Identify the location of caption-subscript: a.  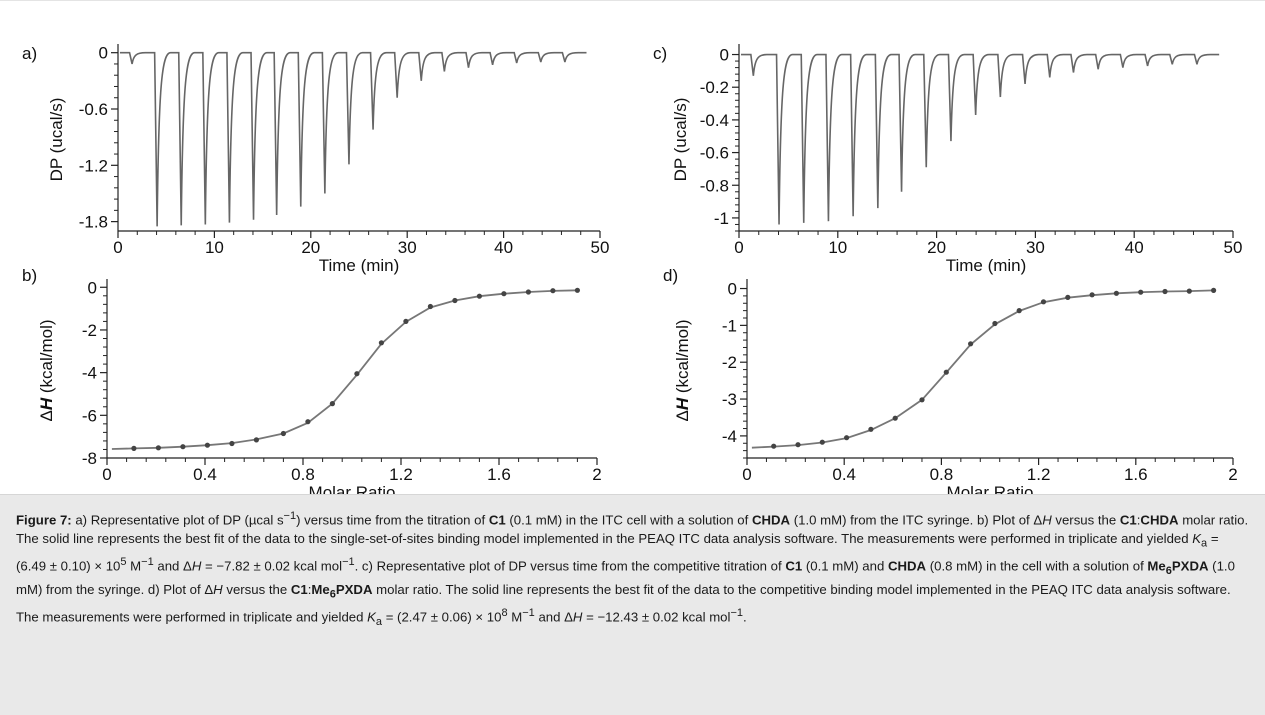
(379, 622).